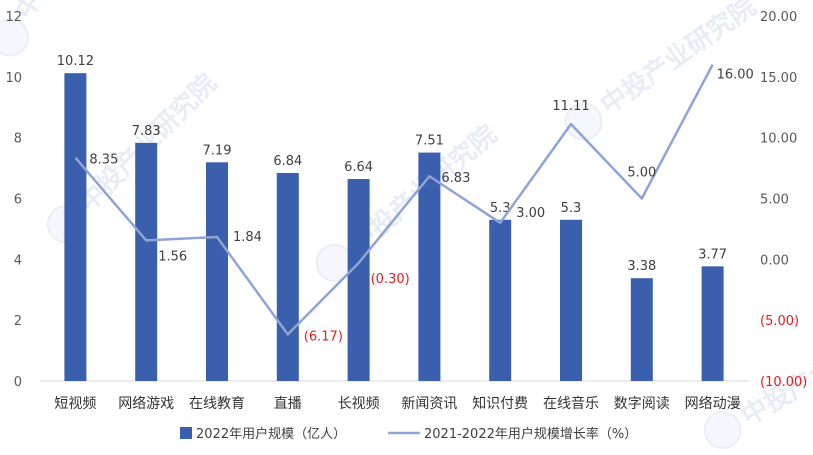  What do you see at coordinates (642, 403) in the screenshot?
I see `category-label: 数字阅读` at bounding box center [642, 403].